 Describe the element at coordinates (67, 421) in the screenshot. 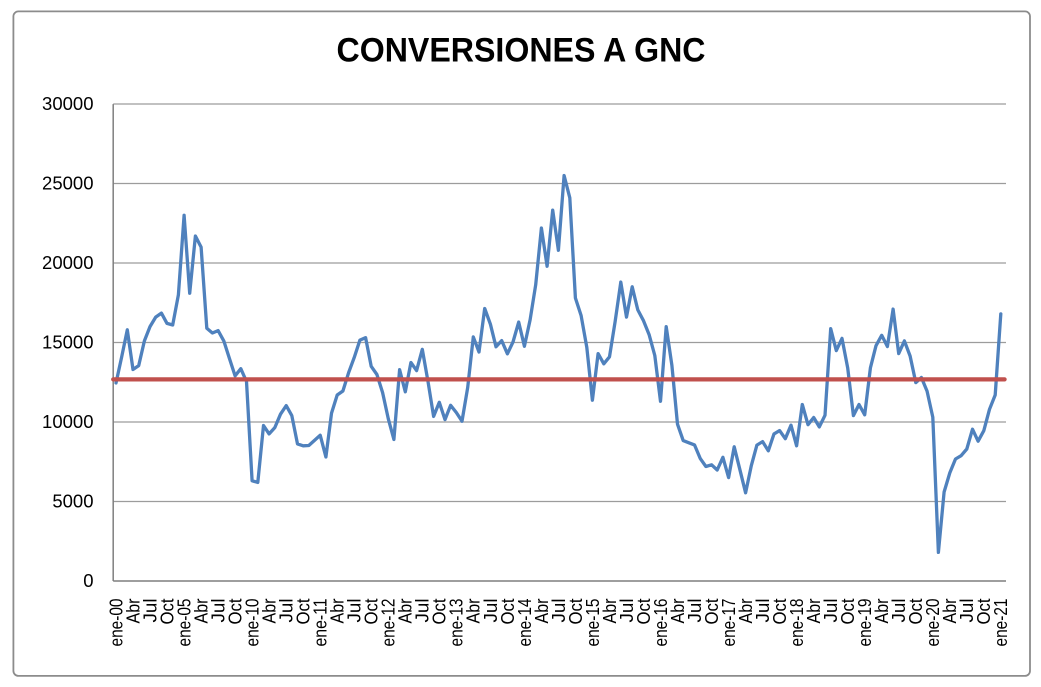

I see `svg-text: 10000` at that location.